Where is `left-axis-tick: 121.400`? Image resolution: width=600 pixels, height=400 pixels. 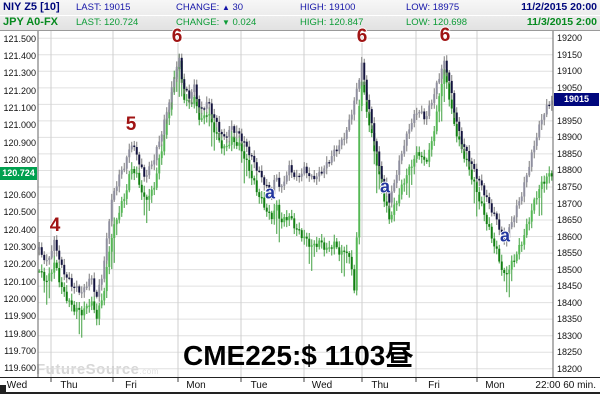
left-axis-tick: 121.400 is located at coordinates (19, 56).